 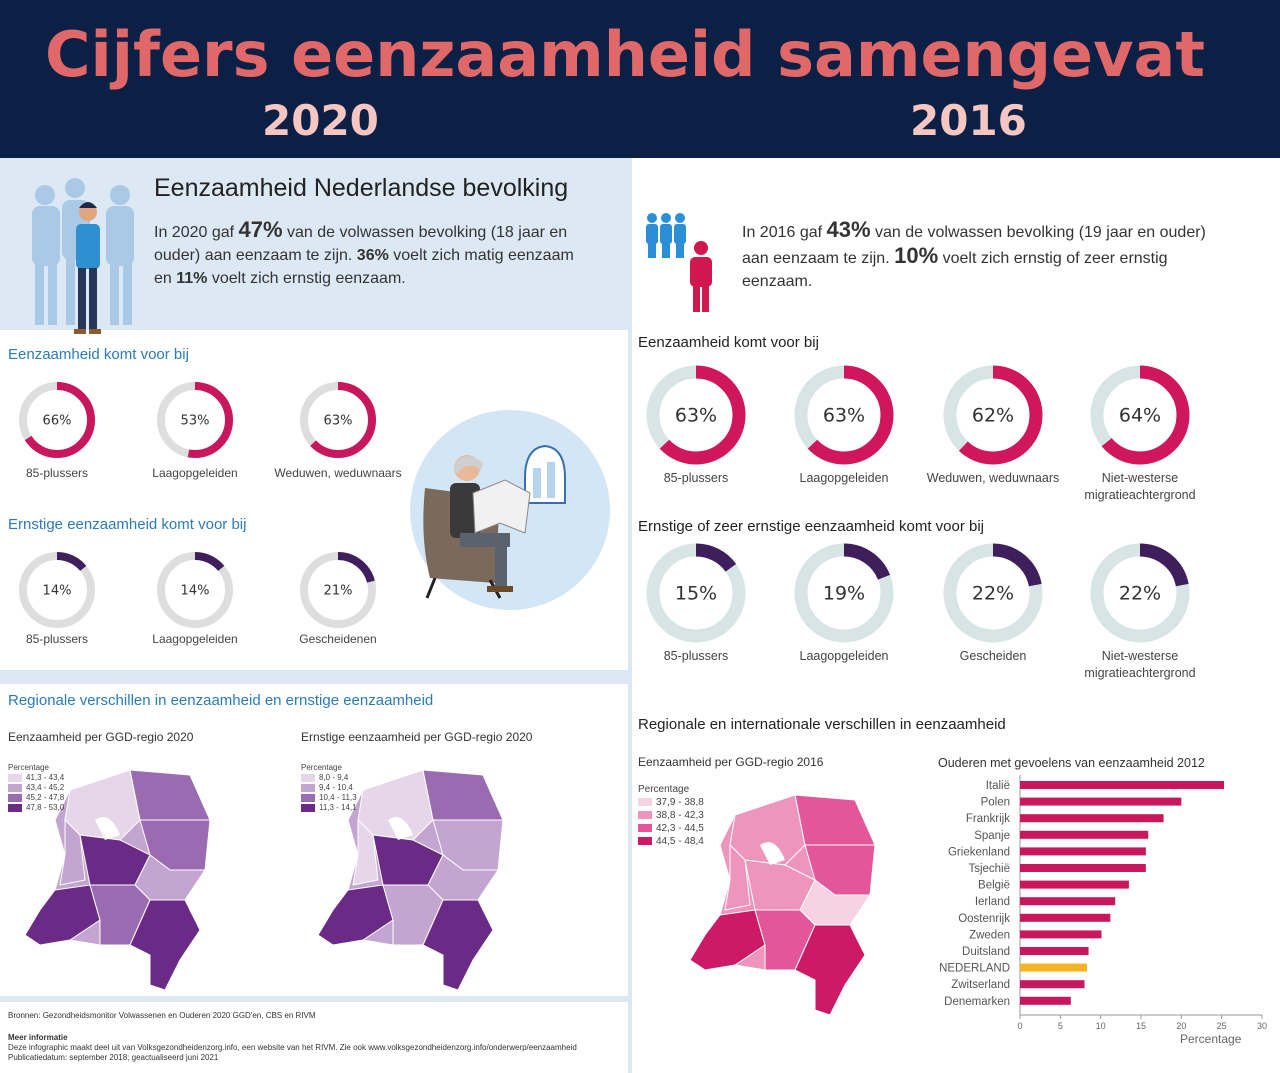 What do you see at coordinates (731, 762) in the screenshot?
I see `map3-title: Eenzaamheid per GGD-regio 2016` at bounding box center [731, 762].